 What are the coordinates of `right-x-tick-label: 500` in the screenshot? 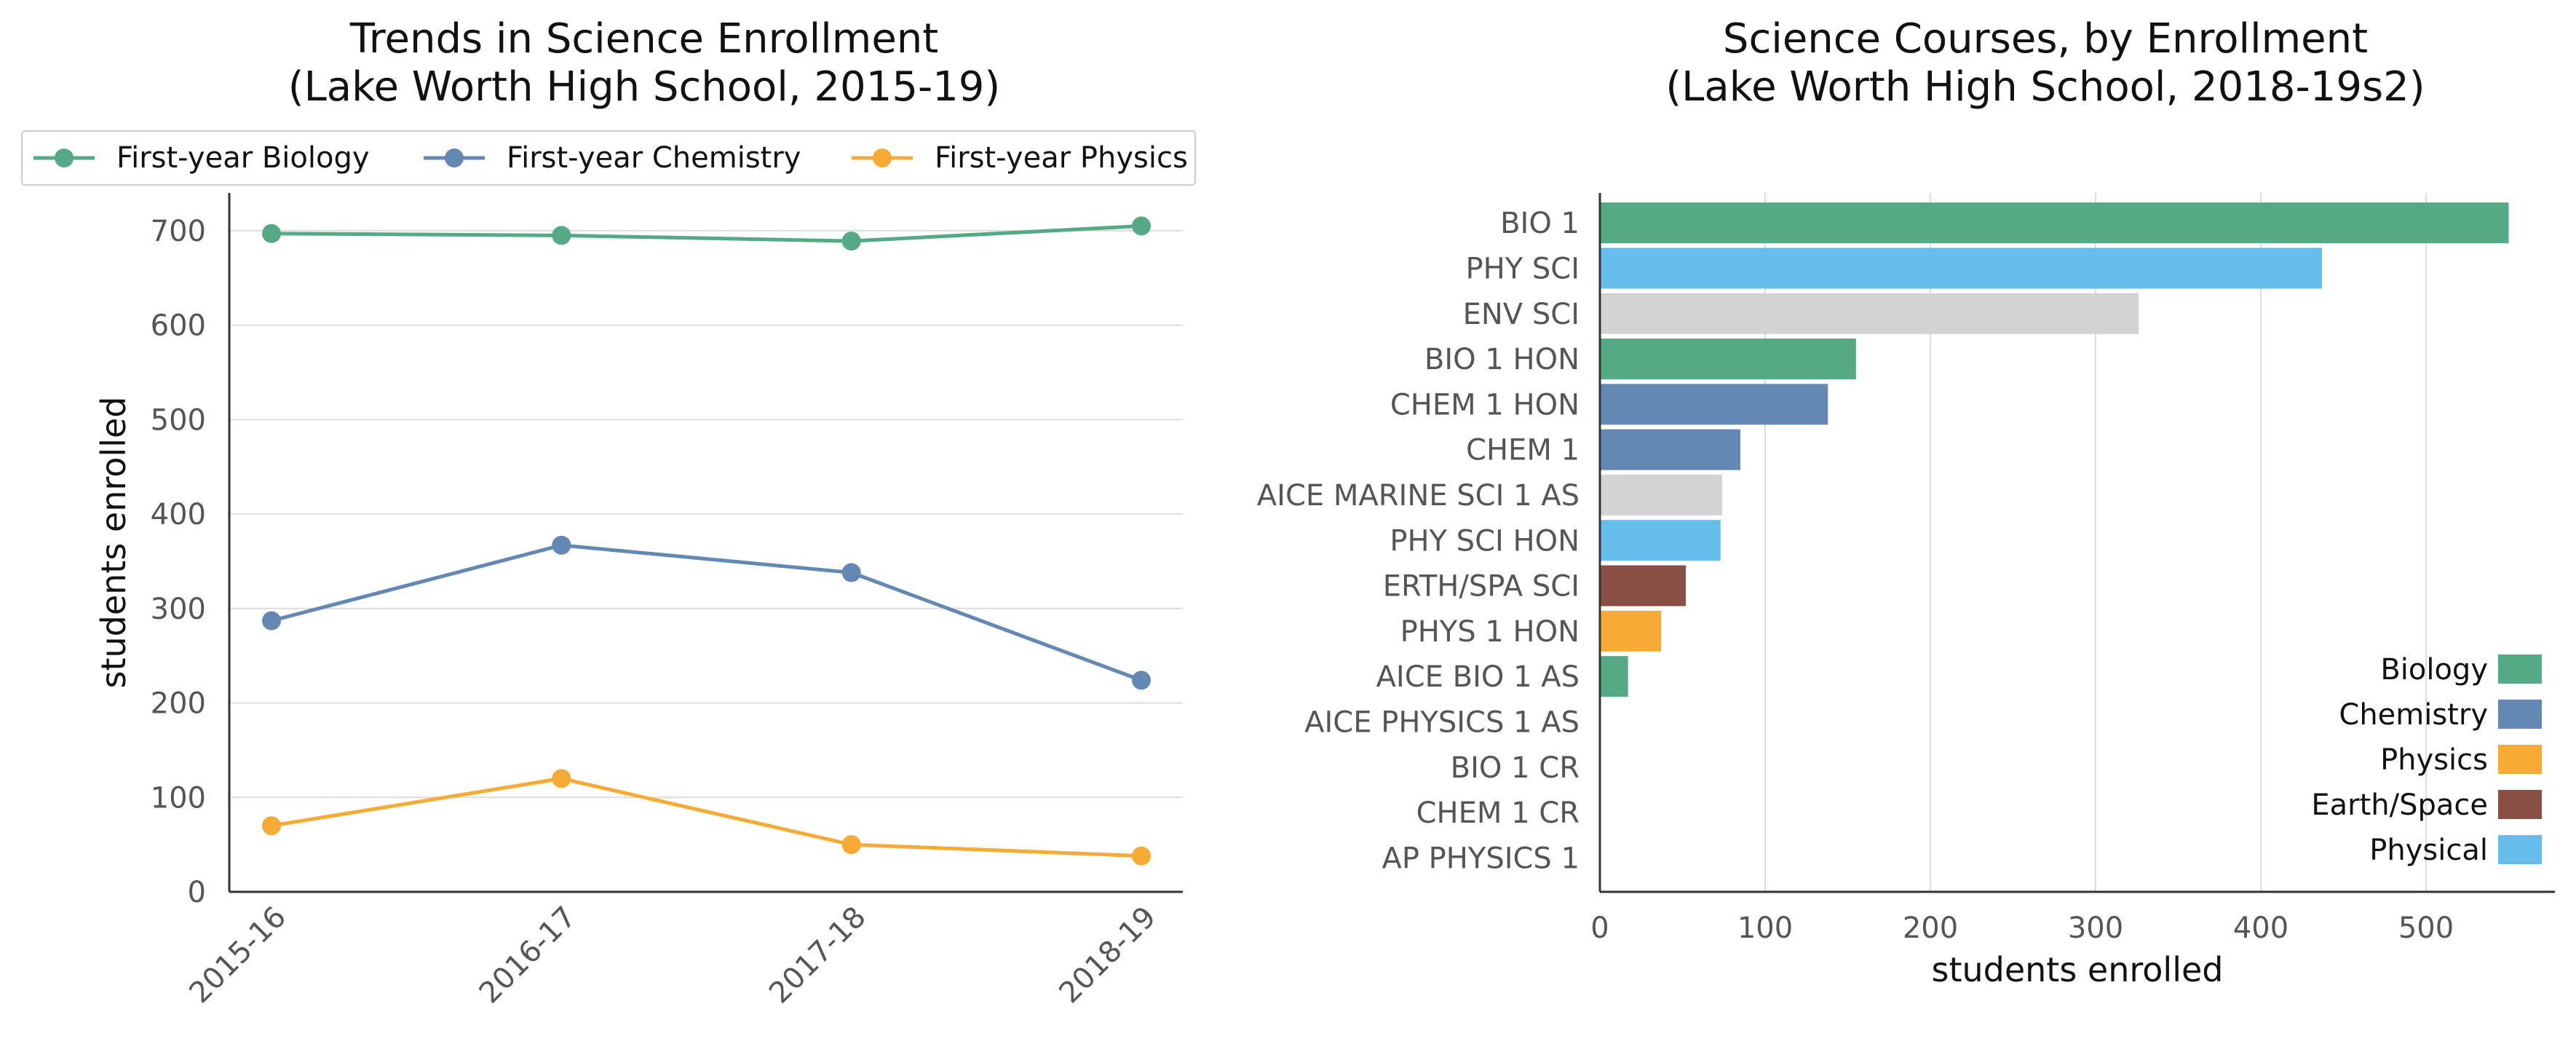 It's located at (2426, 928).